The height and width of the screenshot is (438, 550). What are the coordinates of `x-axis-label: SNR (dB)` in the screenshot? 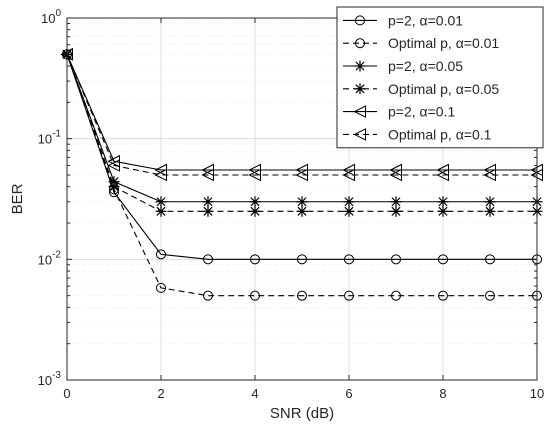 It's located at (302, 413).